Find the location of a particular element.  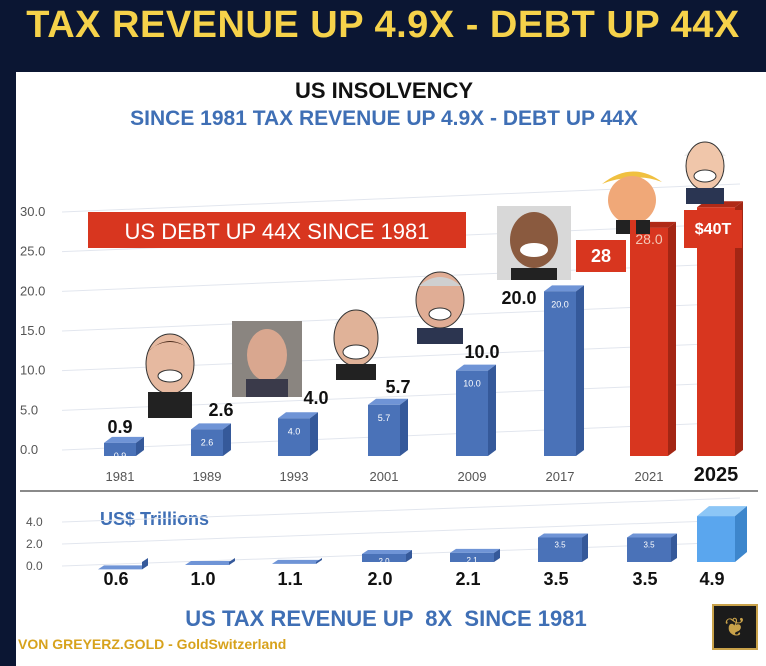

debt-bar-2025-front is located at coordinates (716, 331).